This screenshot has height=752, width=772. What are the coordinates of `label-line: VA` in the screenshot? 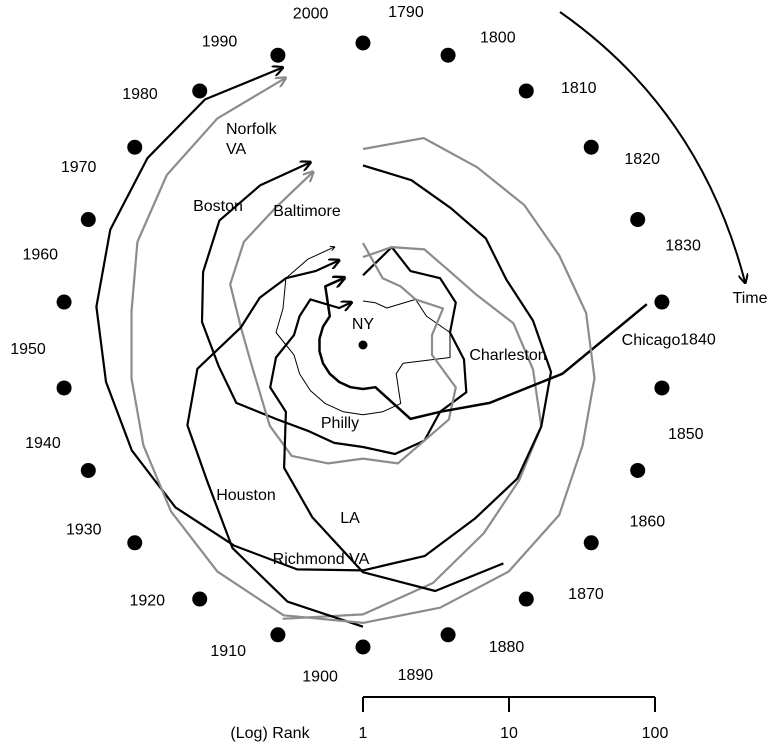 It's located at (236, 149).